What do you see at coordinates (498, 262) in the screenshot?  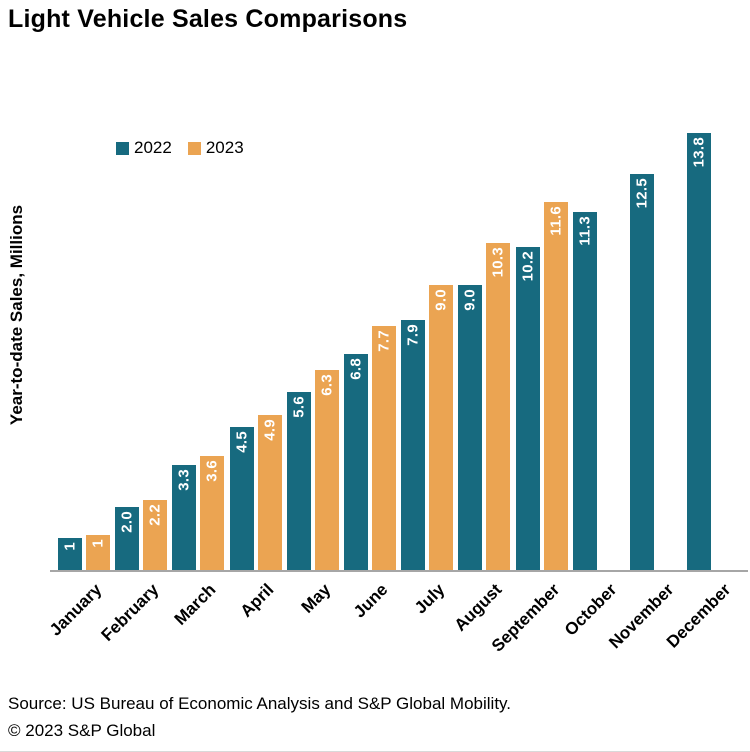 I see `bar-value-label: 10.3` at bounding box center [498, 262].